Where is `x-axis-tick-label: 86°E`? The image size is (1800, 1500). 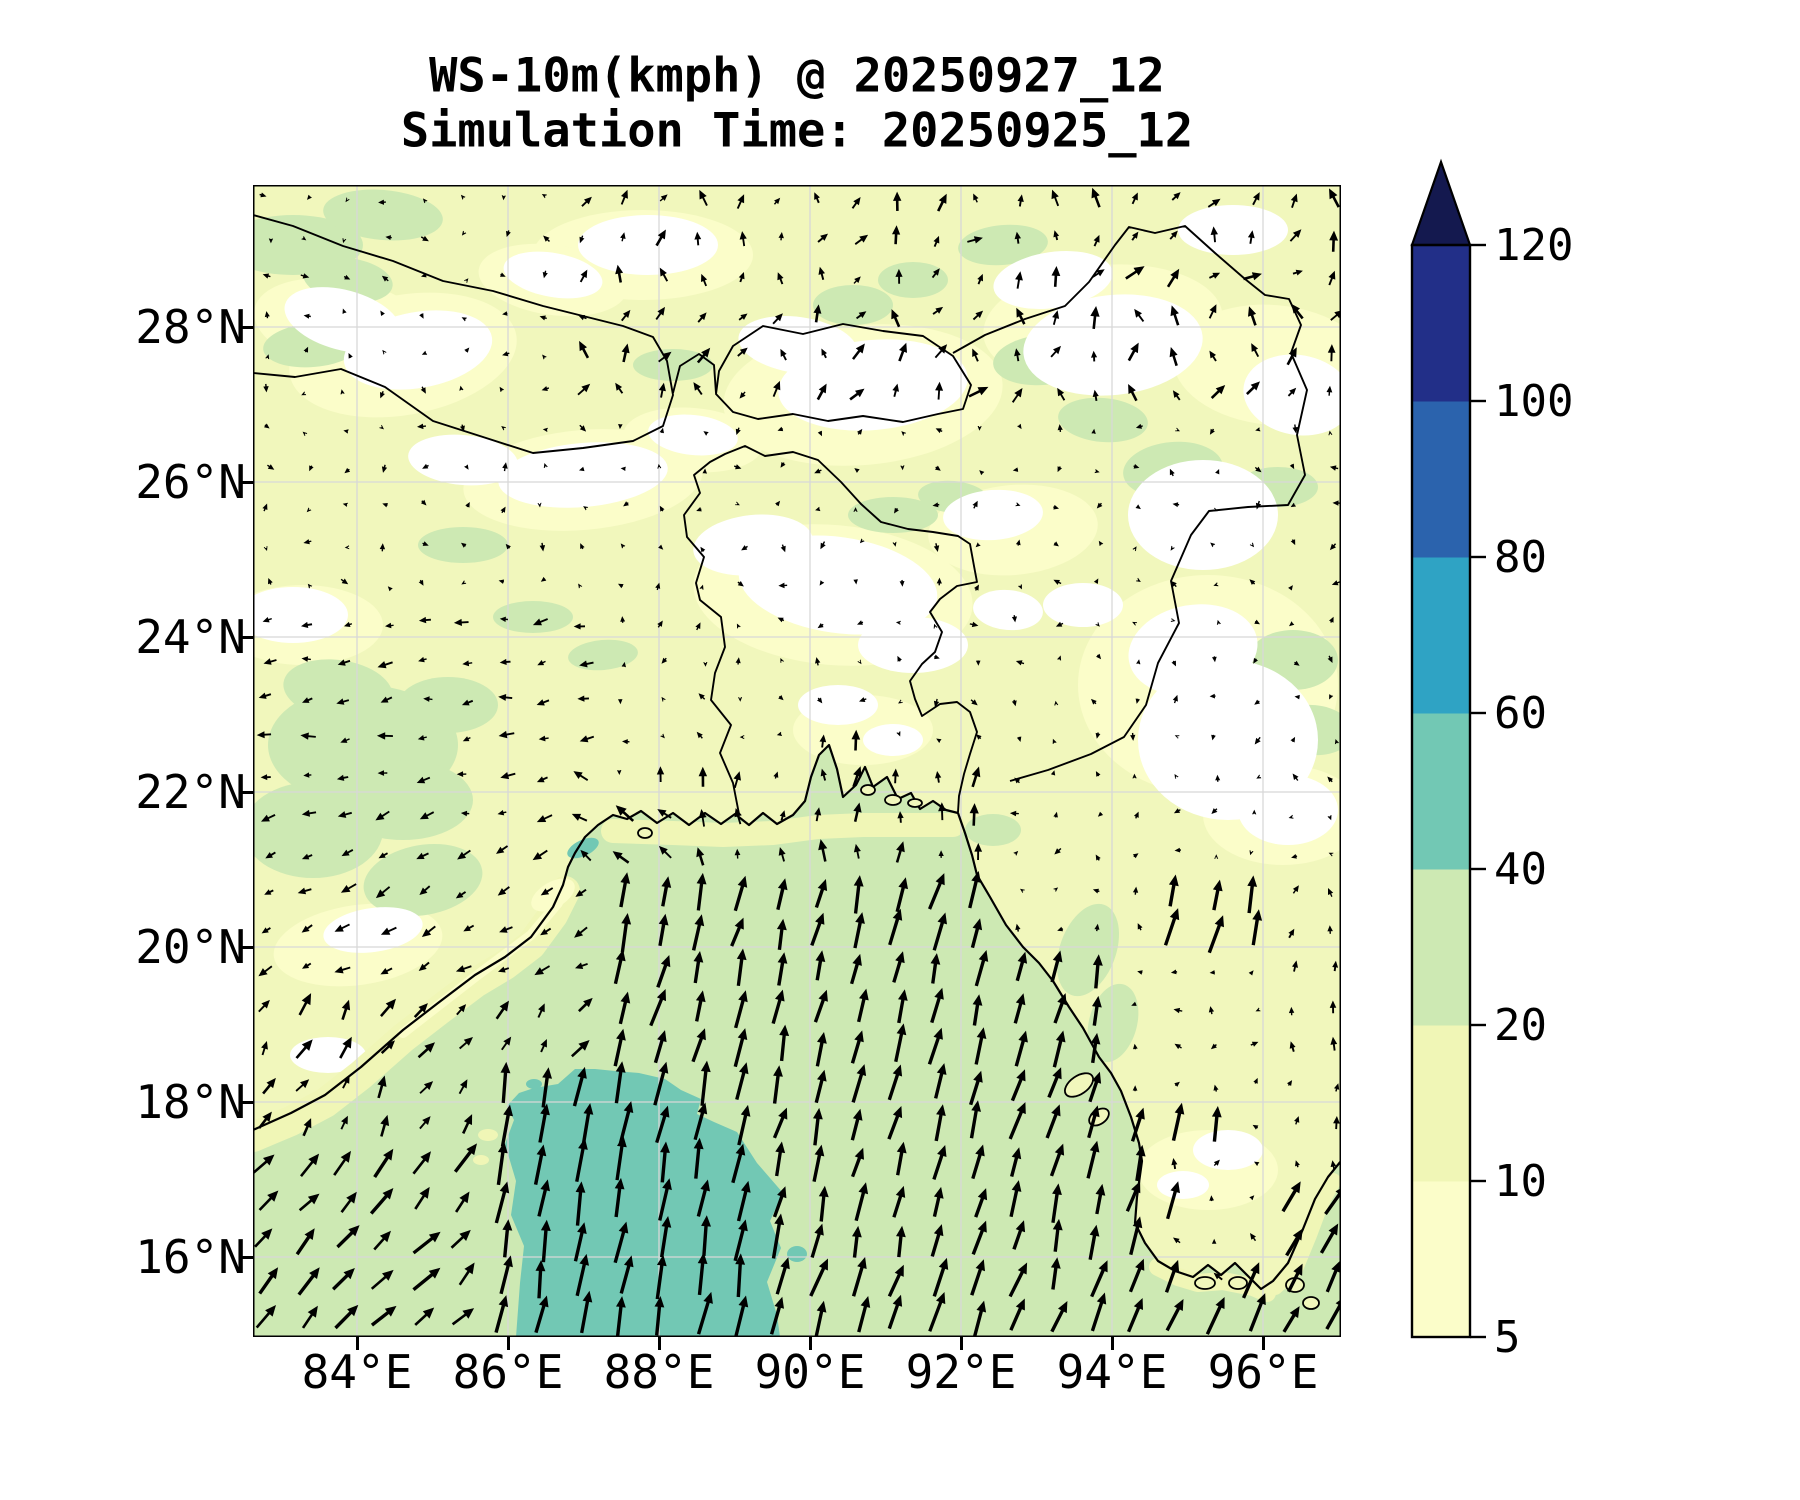 x-axis-tick-label: 86°E is located at coordinates (508, 1372).